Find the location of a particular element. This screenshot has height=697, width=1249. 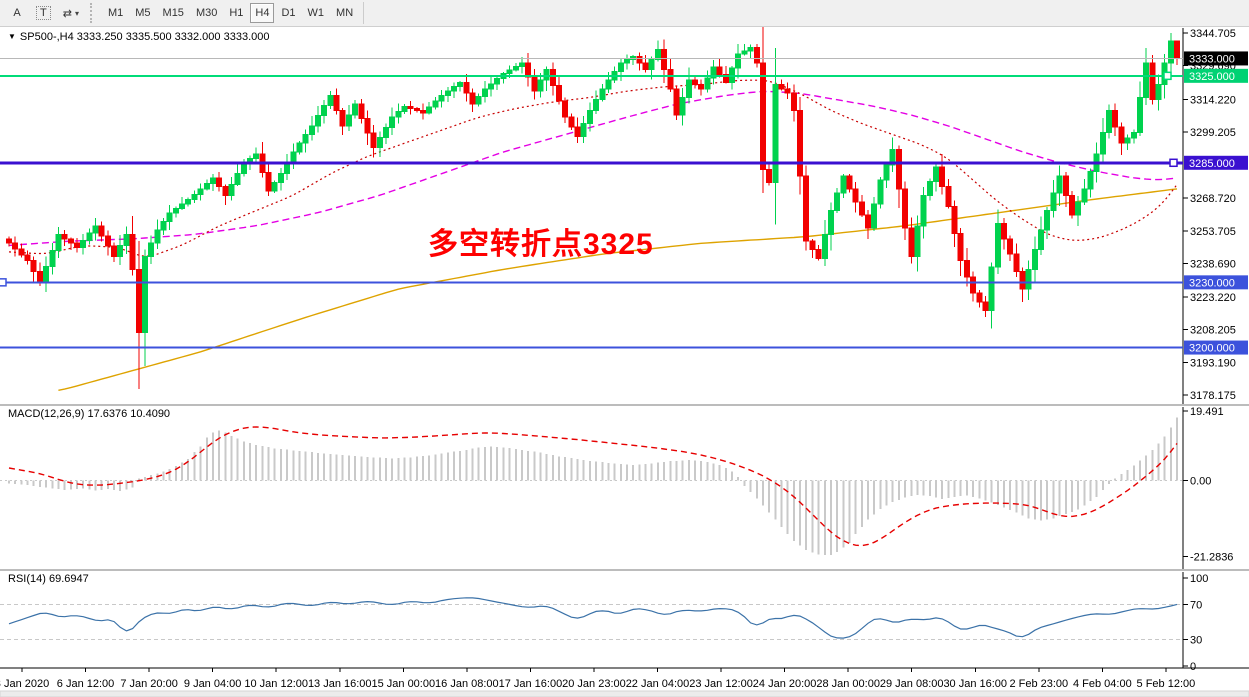

hline-3230-price-badge: 3230.000 is located at coordinates (1216, 282).